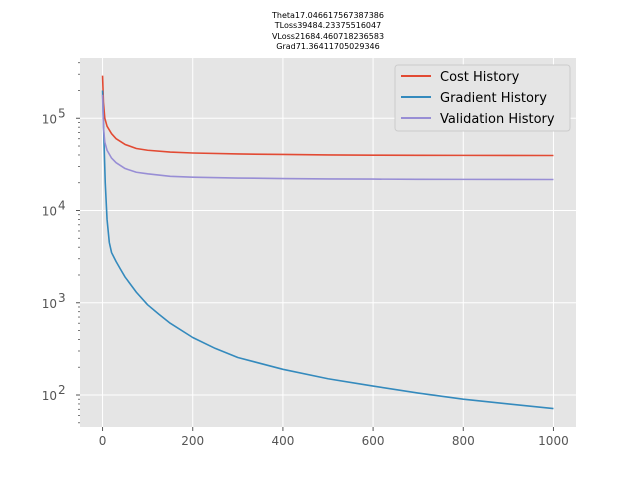 The width and height of the screenshot is (640, 480). What do you see at coordinates (334, 437) in the screenshot?
I see `x-axis-ticks: 0 200 400 600 800 1000` at bounding box center [334, 437].